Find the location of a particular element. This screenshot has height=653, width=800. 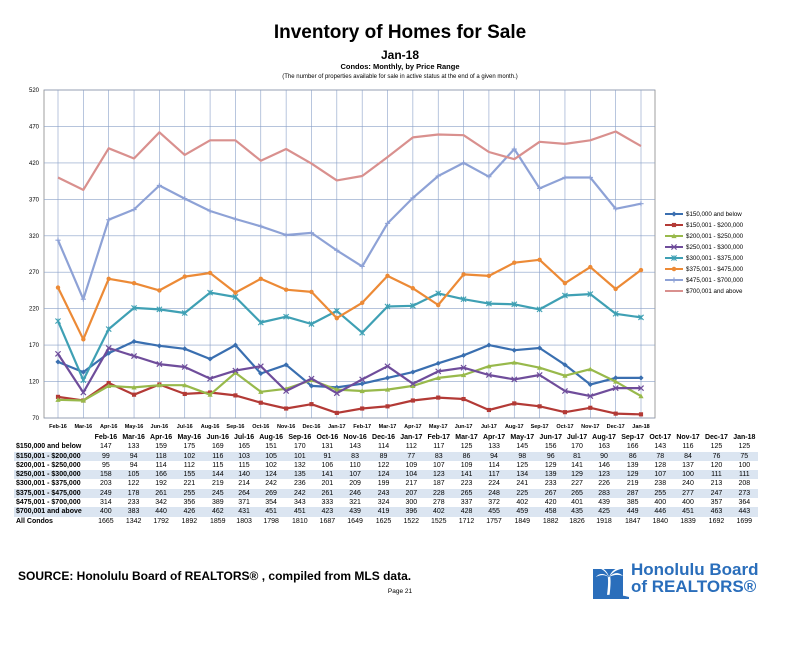

table-cell: 140 is located at coordinates (244, 475).